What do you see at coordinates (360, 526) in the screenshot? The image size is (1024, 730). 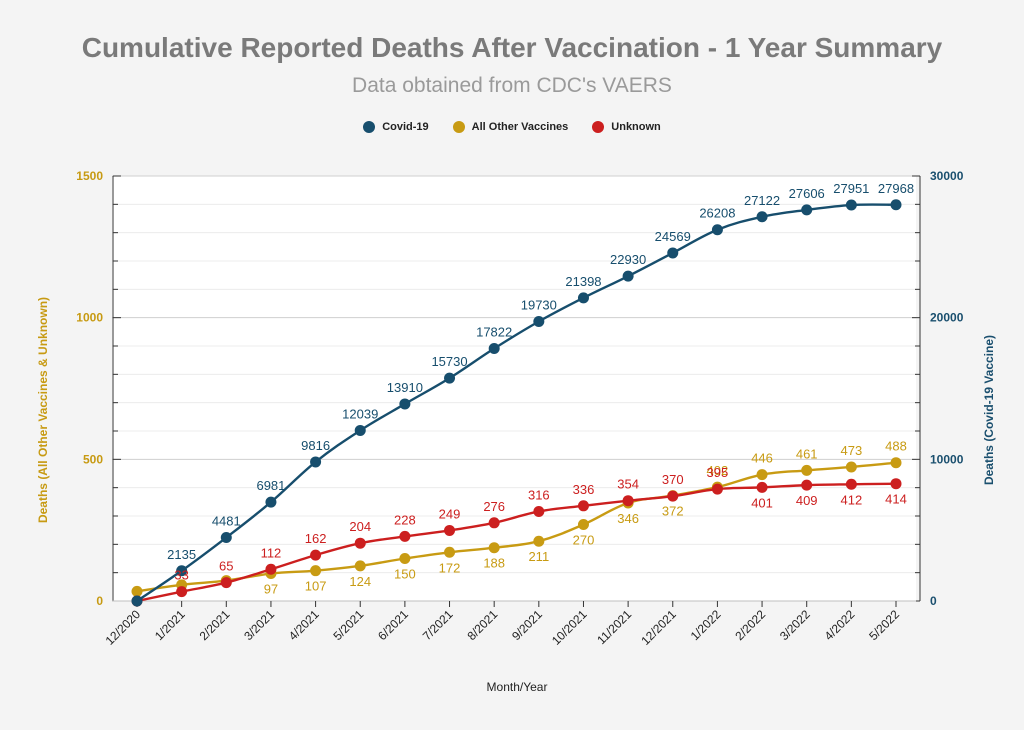 I see `data-label-unknown: 204` at bounding box center [360, 526].